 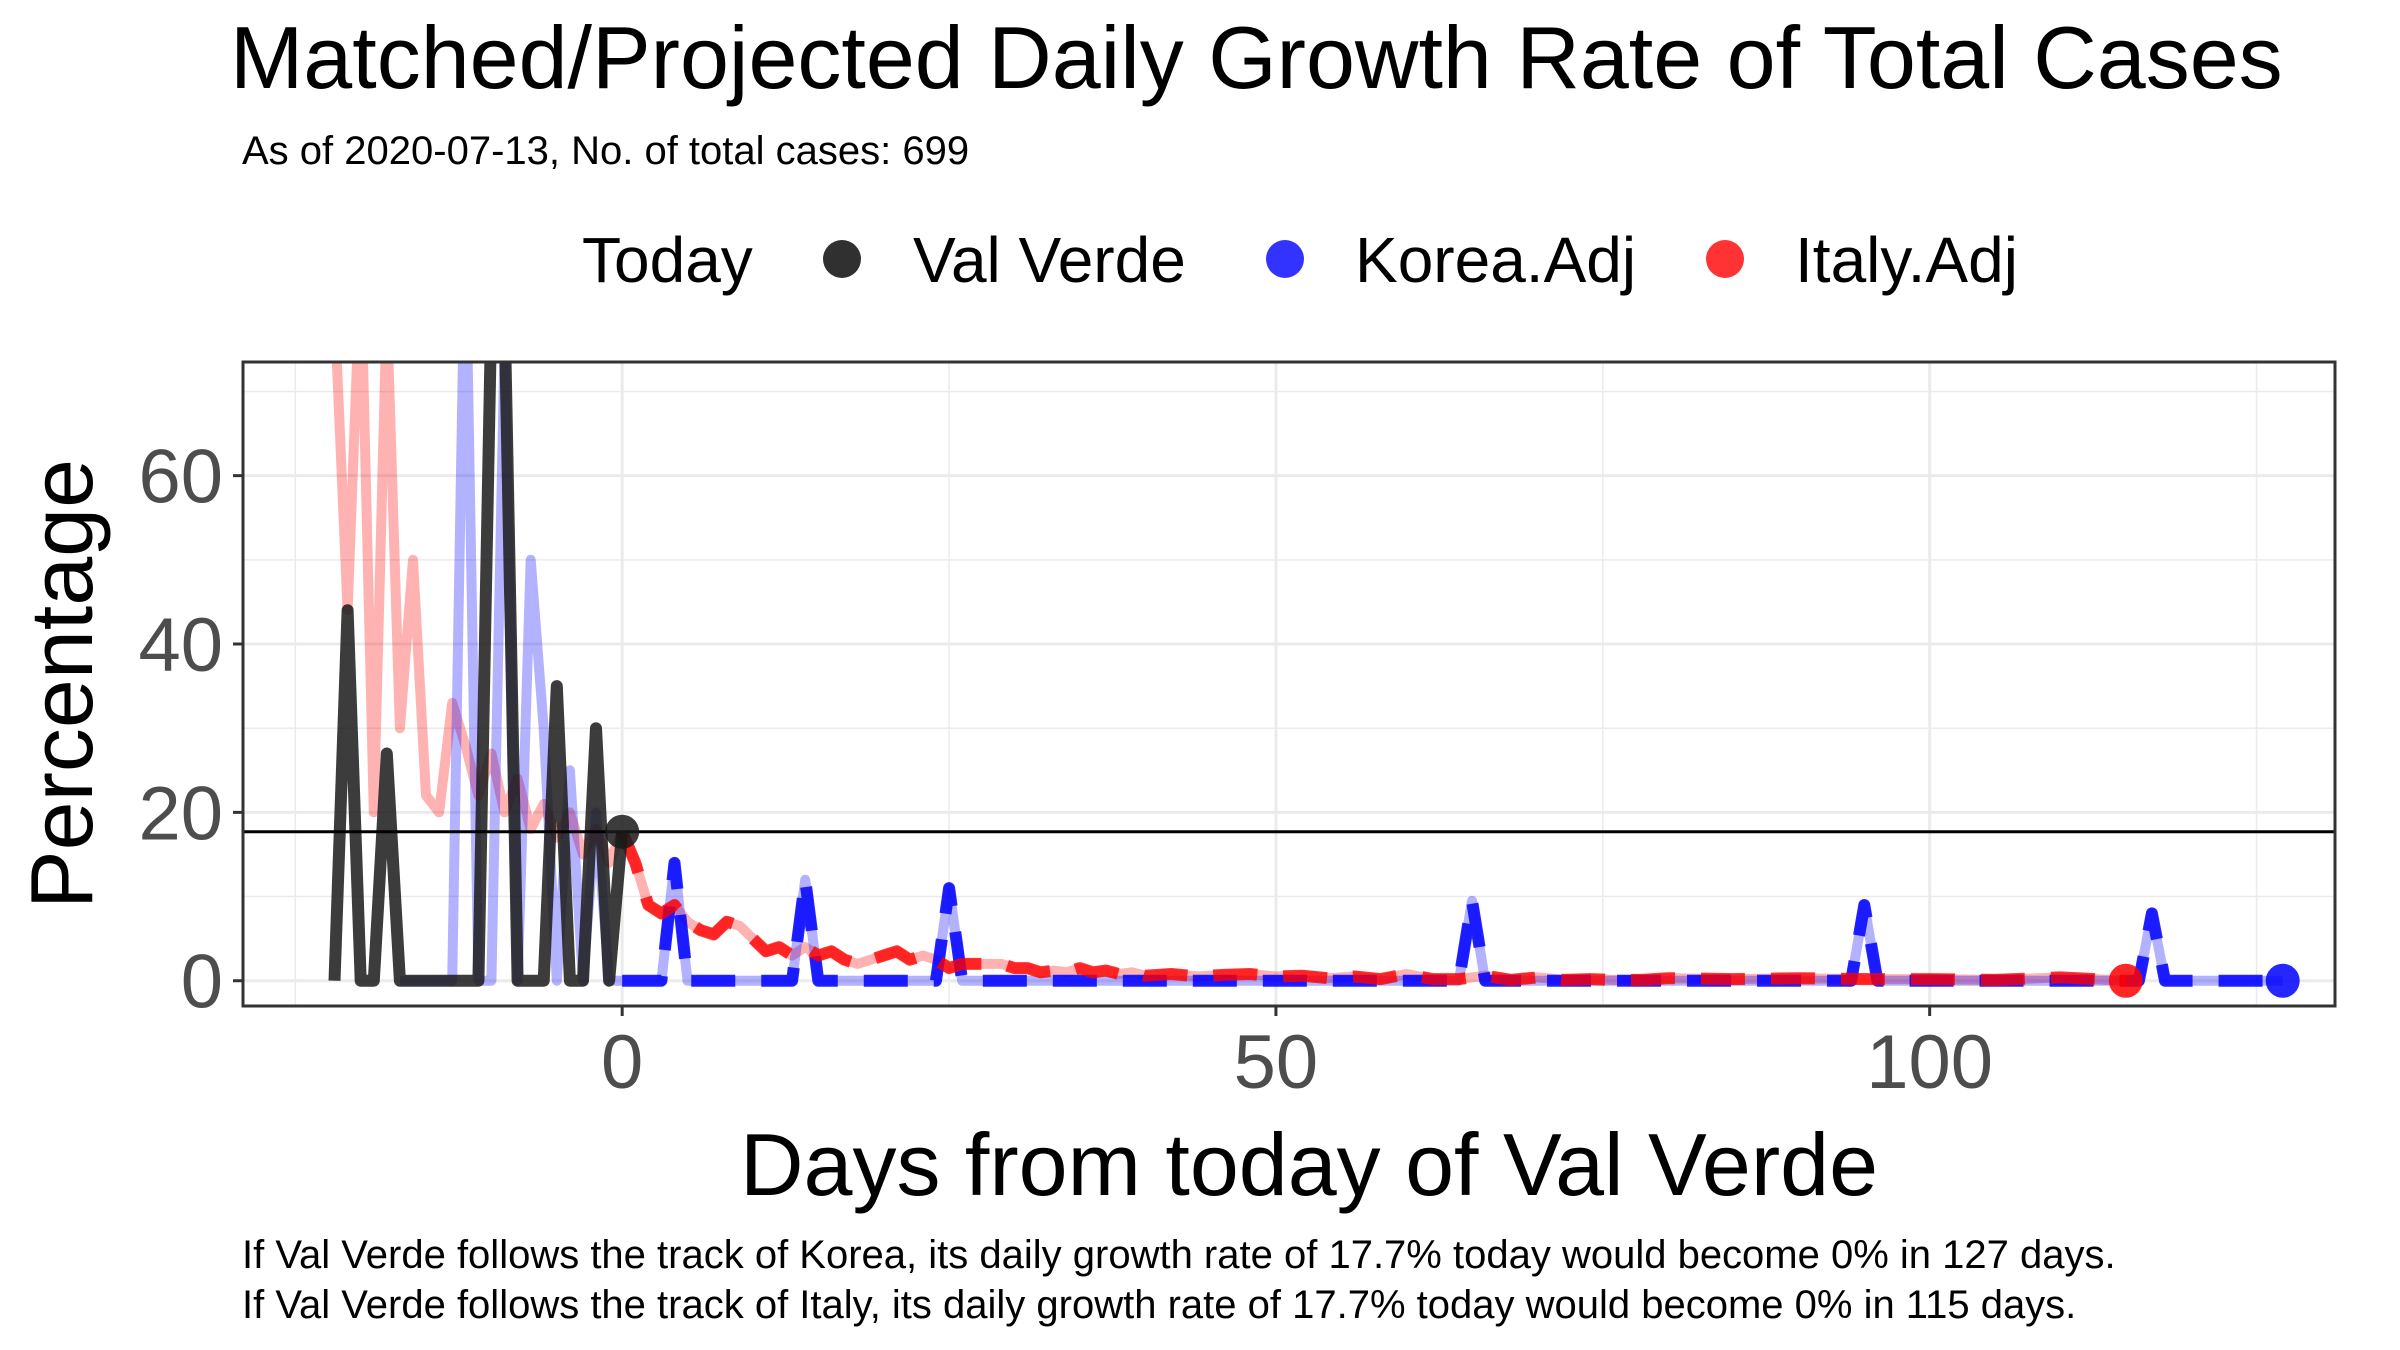 What do you see at coordinates (622, 831) in the screenshot?
I see `today-point-val-verde` at bounding box center [622, 831].